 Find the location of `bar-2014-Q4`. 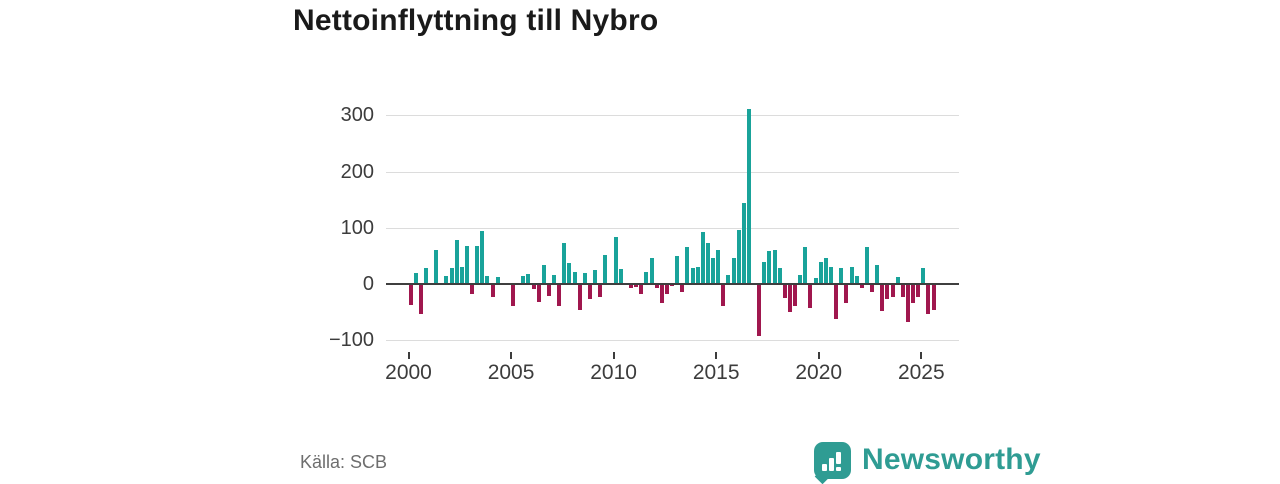

bar-2014-Q4 is located at coordinates (713, 271).